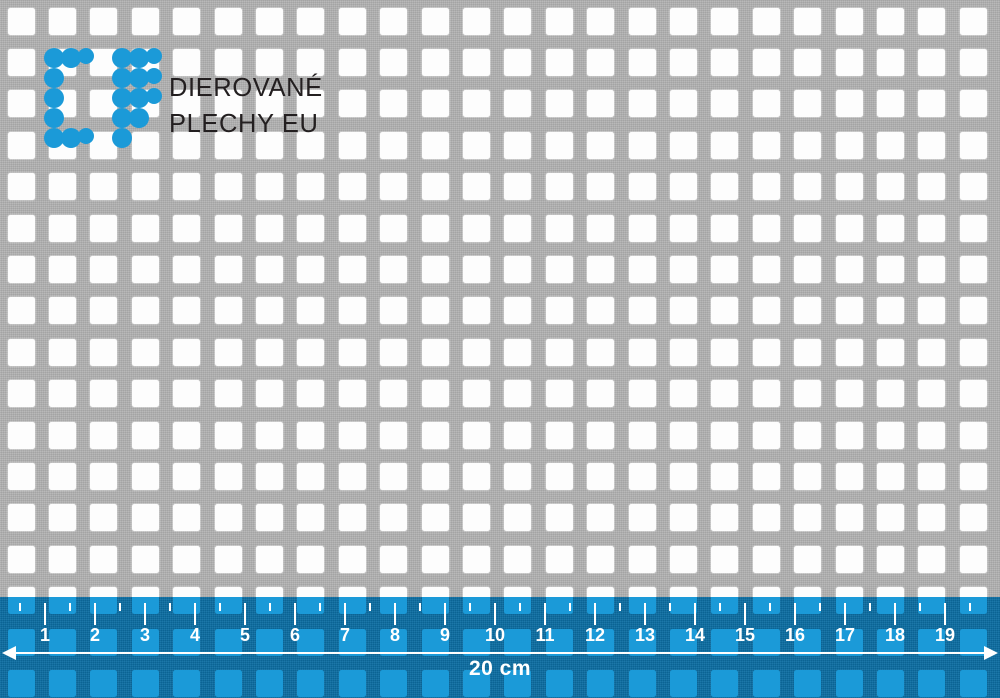 The image size is (1000, 698). What do you see at coordinates (845, 635) in the screenshot?
I see `cm-label: 17` at bounding box center [845, 635].